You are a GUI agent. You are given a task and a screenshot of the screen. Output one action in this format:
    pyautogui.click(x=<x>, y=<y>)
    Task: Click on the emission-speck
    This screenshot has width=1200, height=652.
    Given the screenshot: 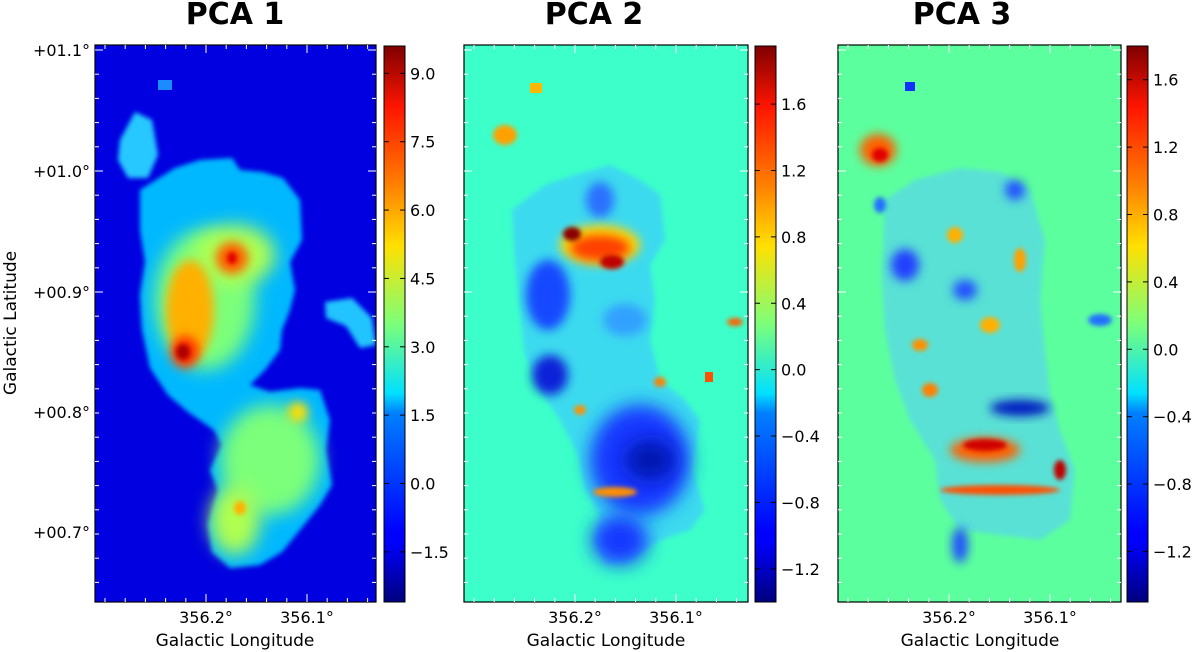 What is the action you would take?
    pyautogui.click(x=165, y=85)
    